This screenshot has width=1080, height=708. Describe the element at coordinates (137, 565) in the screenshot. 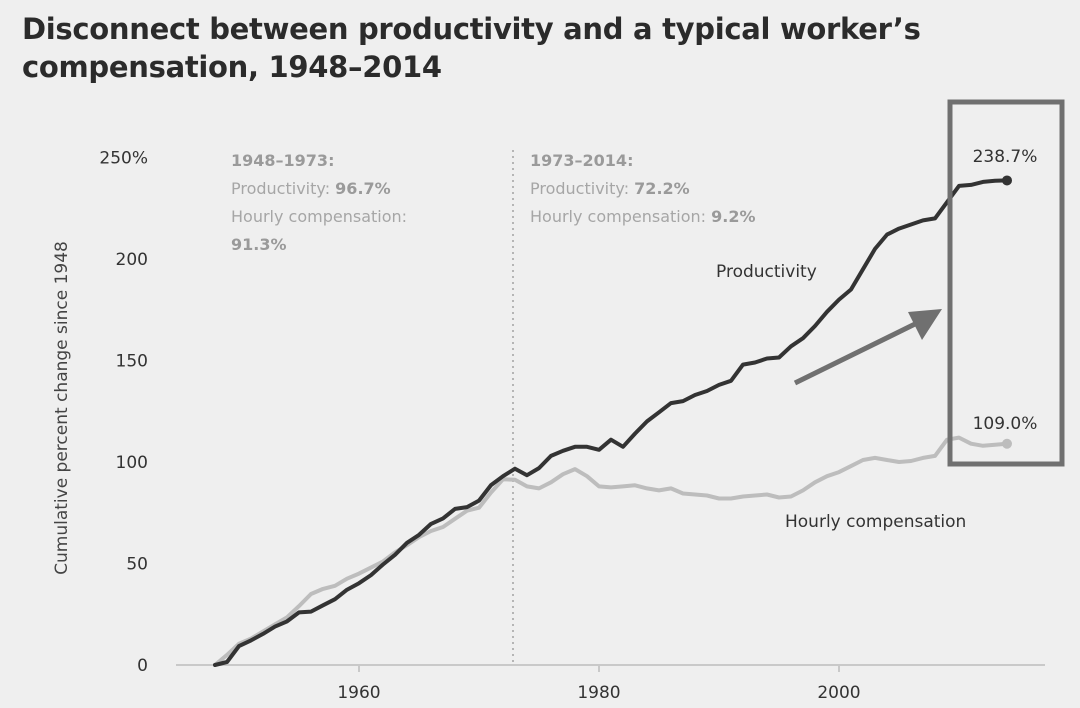

I see `y-tick-label: 50` at that location.